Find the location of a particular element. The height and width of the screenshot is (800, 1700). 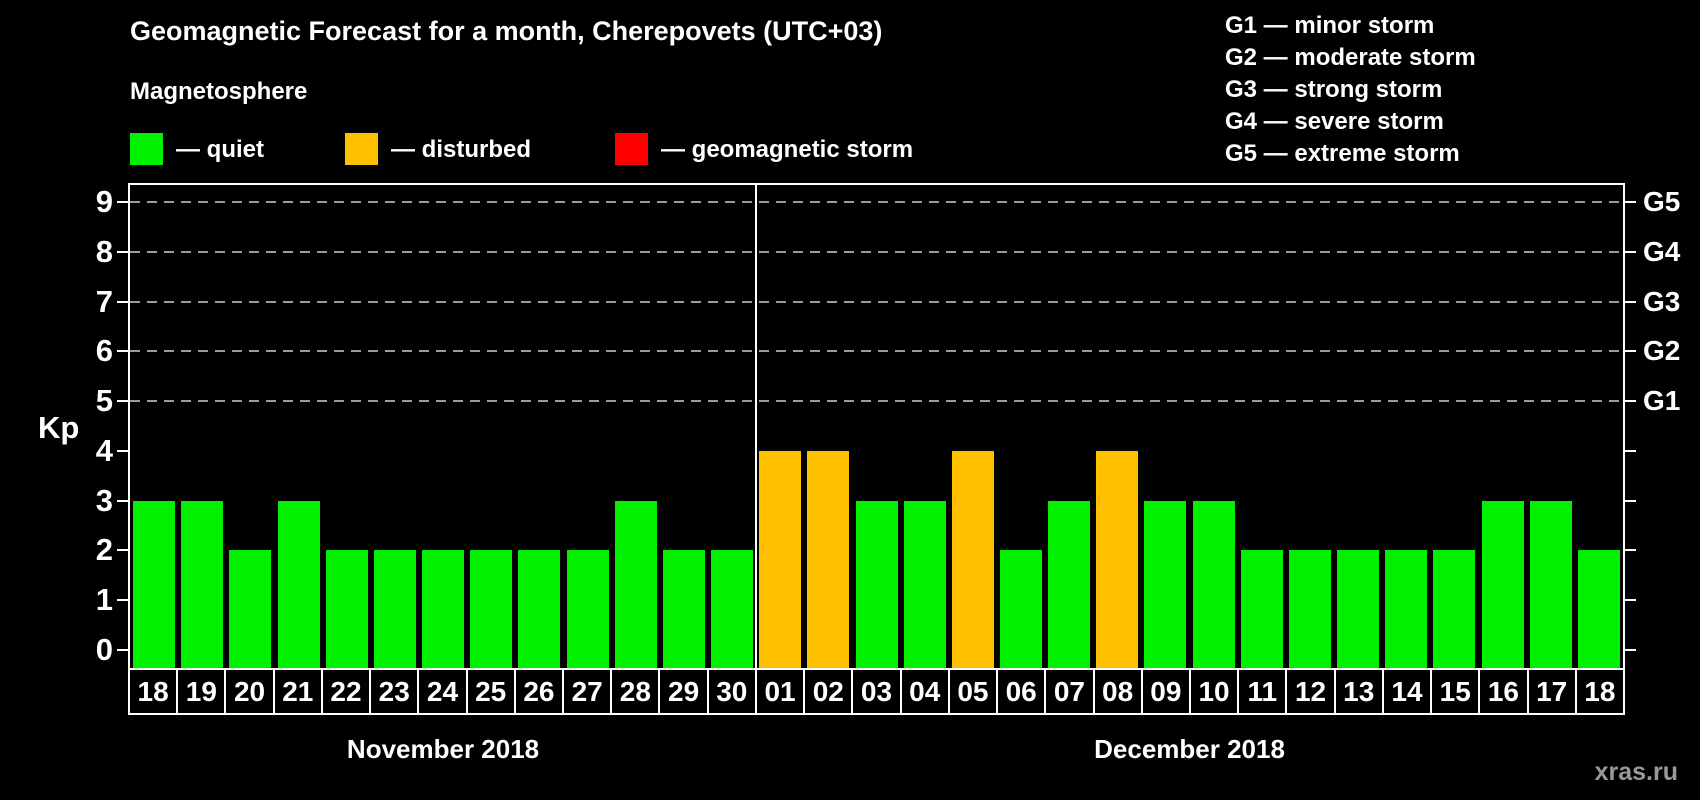

date-cell-06: 06 is located at coordinates (1021, 691).